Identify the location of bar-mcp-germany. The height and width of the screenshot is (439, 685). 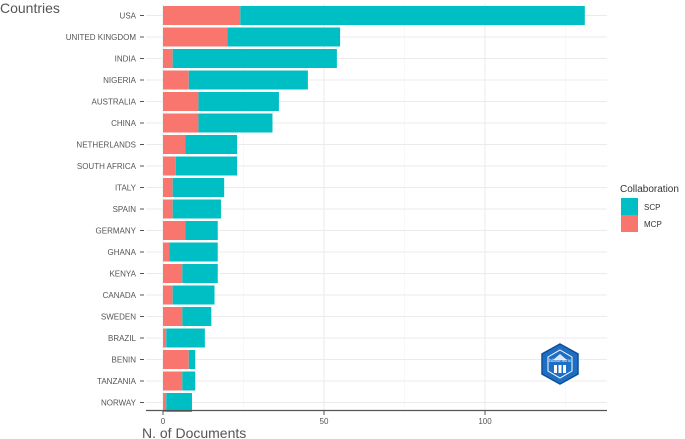
(174, 230).